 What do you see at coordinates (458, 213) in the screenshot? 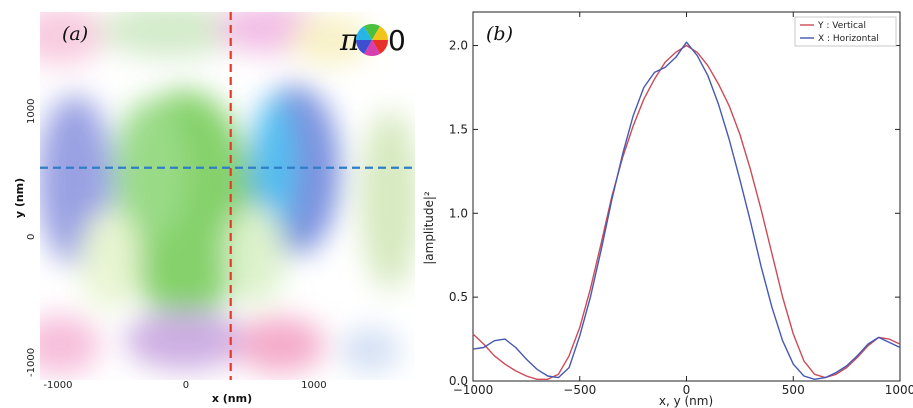
I see `panel-b-y-tick-label: 1.0` at bounding box center [458, 213].